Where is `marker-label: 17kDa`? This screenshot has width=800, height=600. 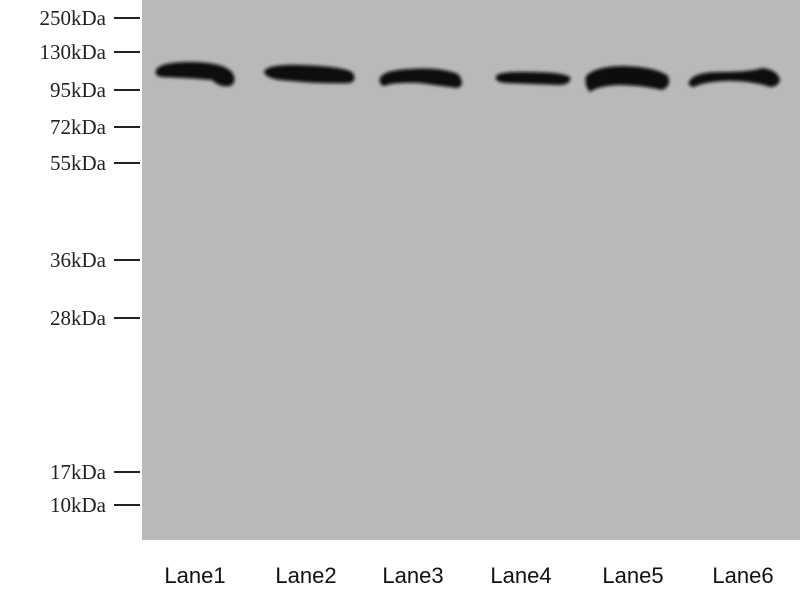
marker-label: 17kDa is located at coordinates (78, 472).